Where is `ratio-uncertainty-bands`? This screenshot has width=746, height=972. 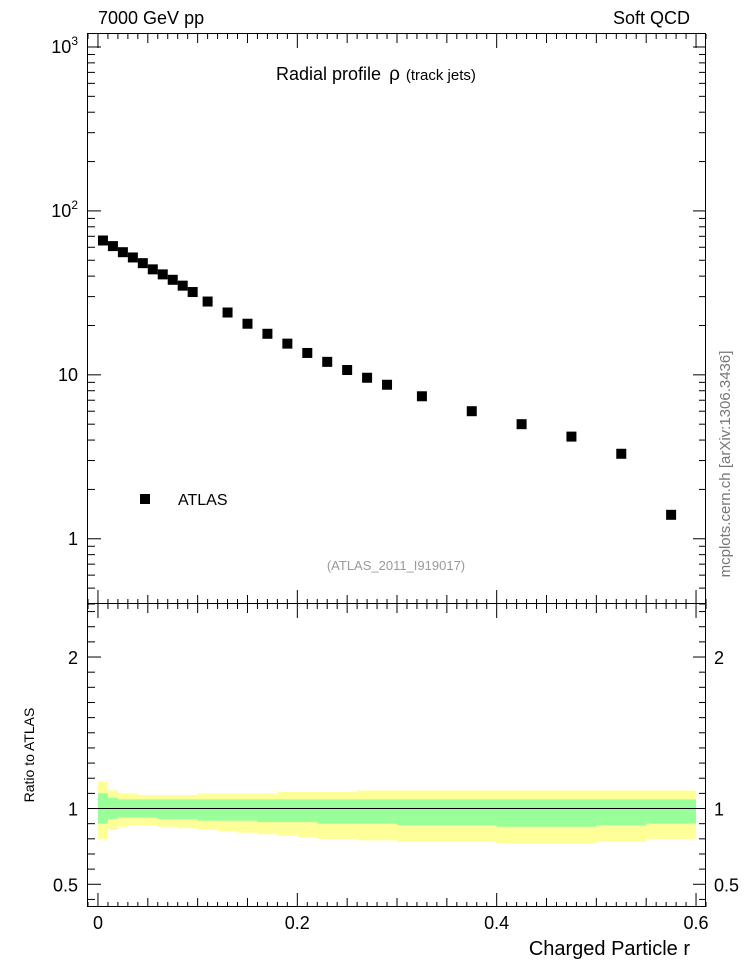 ratio-uncertainty-bands is located at coordinates (397, 812).